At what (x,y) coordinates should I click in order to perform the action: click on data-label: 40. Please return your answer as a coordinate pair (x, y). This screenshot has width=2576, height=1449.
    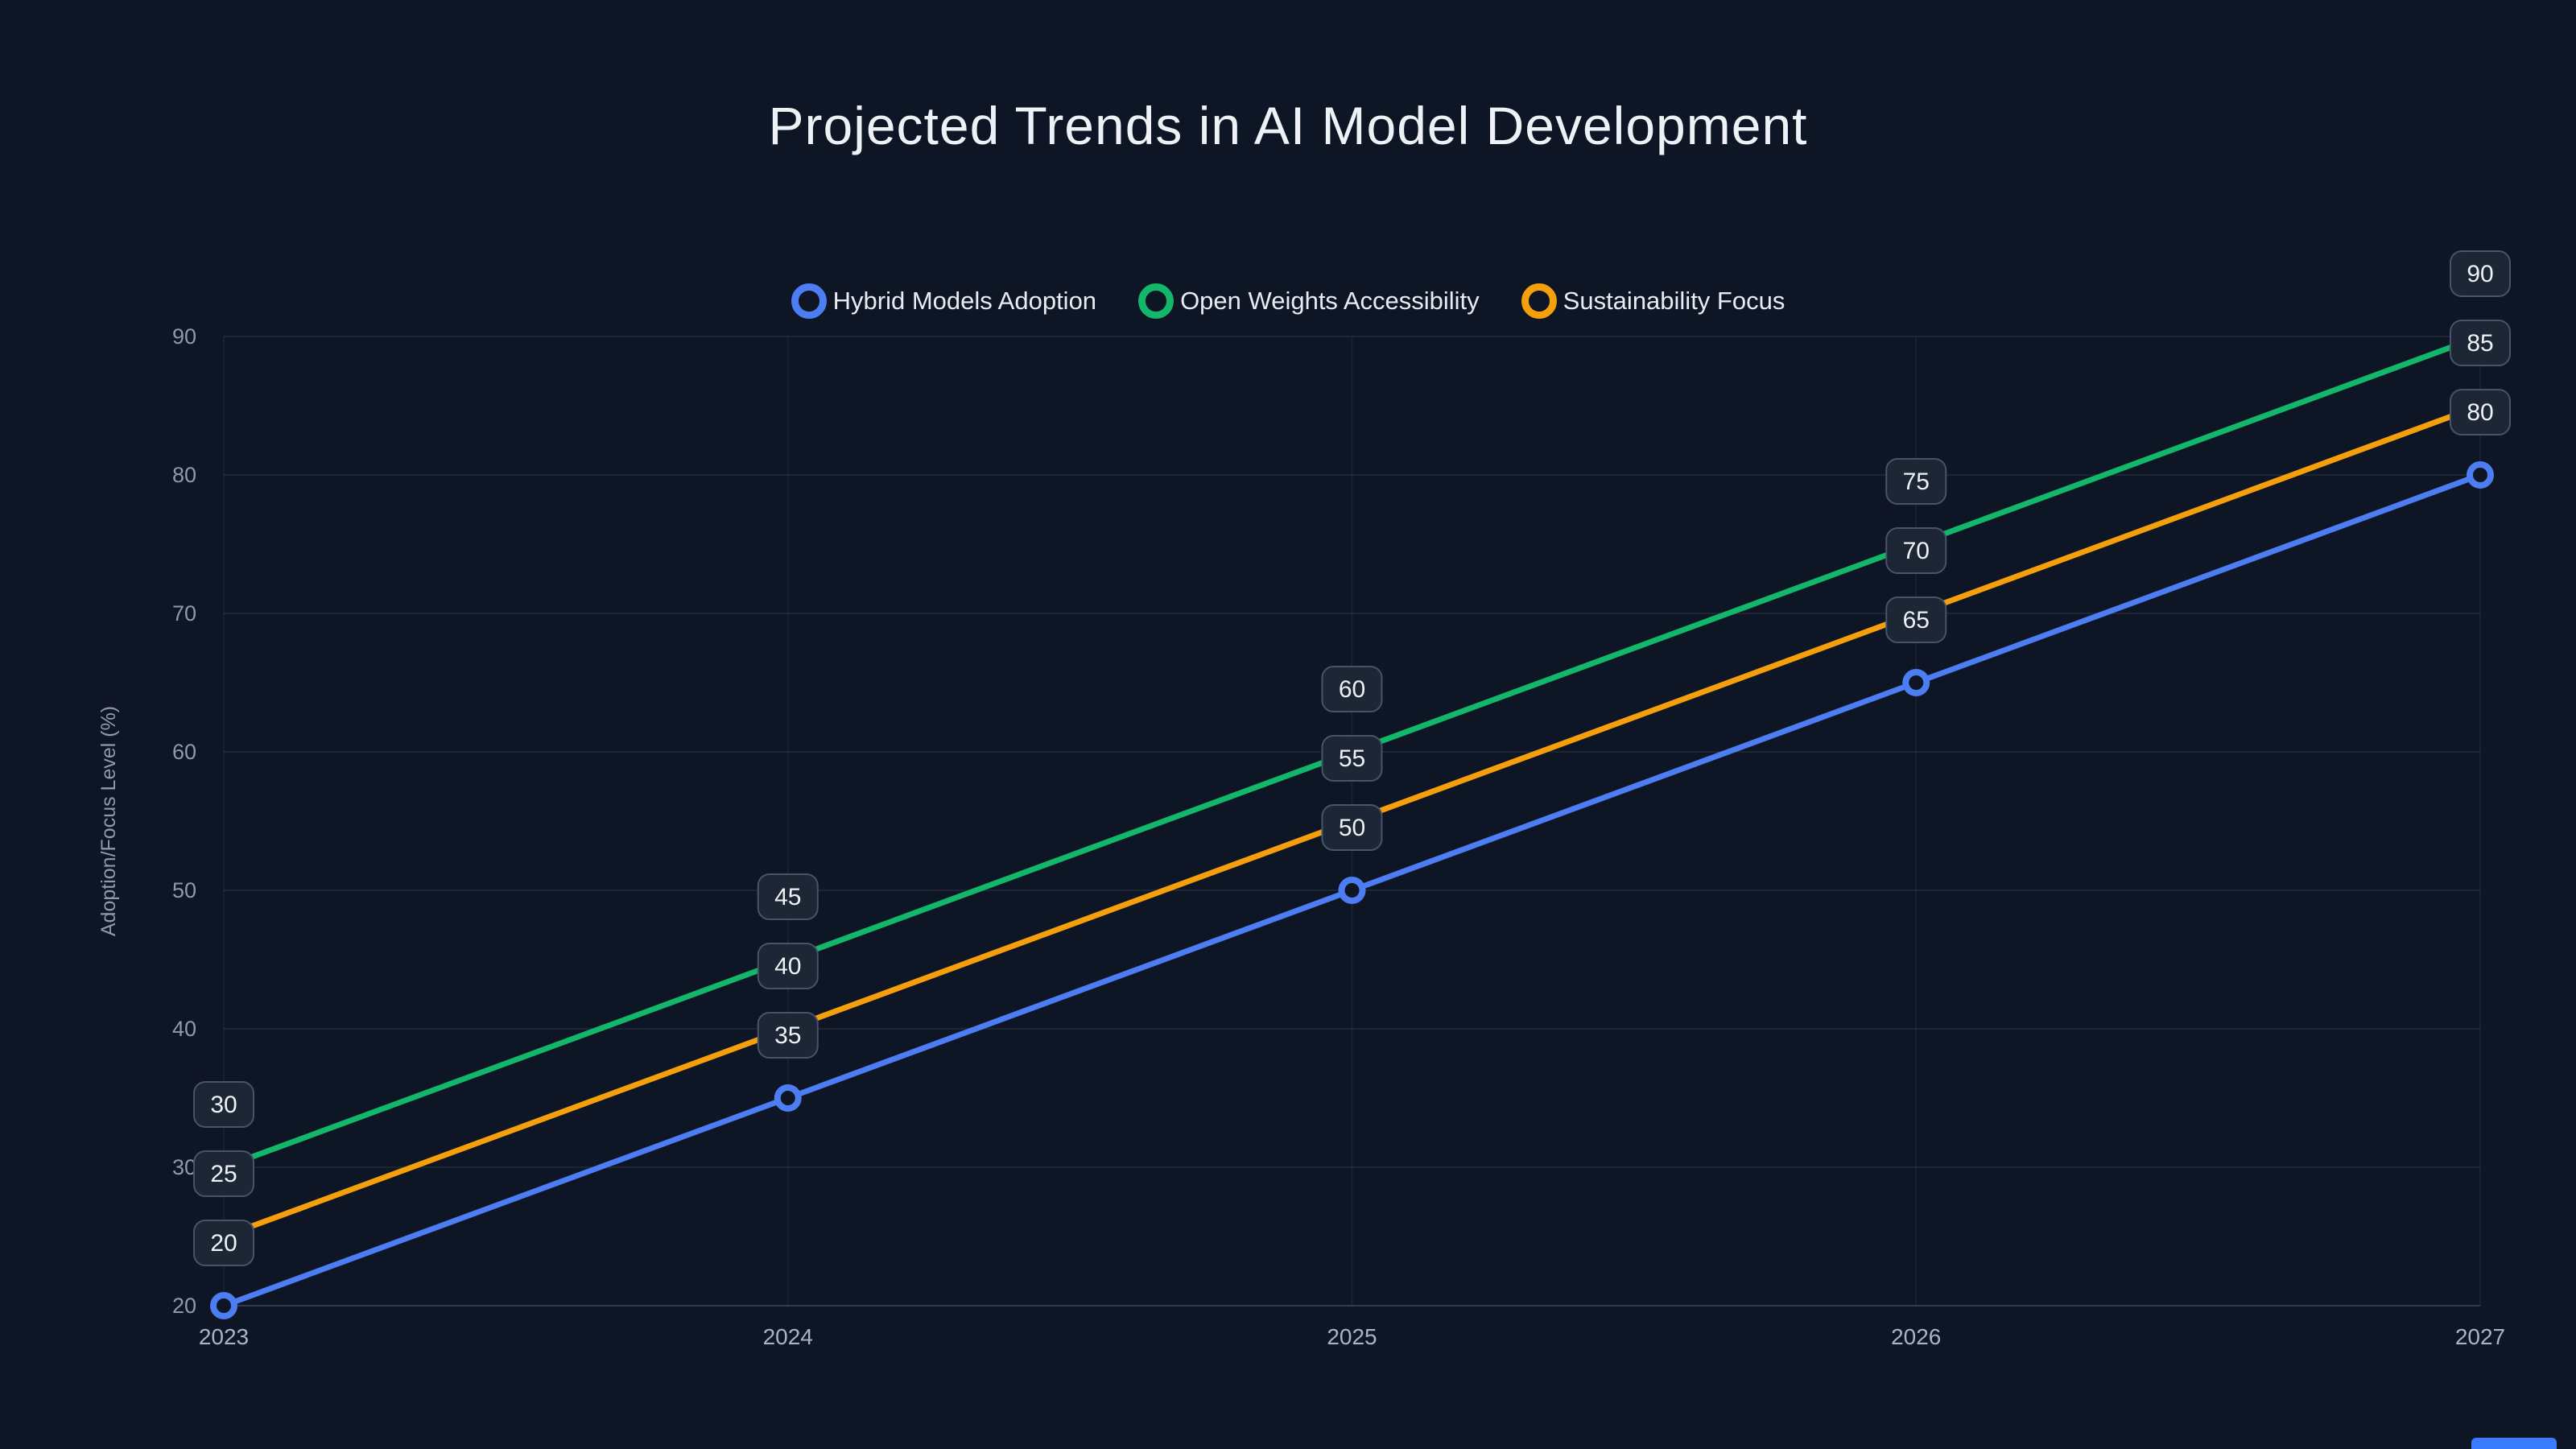
    Looking at the image, I should click on (787, 966).